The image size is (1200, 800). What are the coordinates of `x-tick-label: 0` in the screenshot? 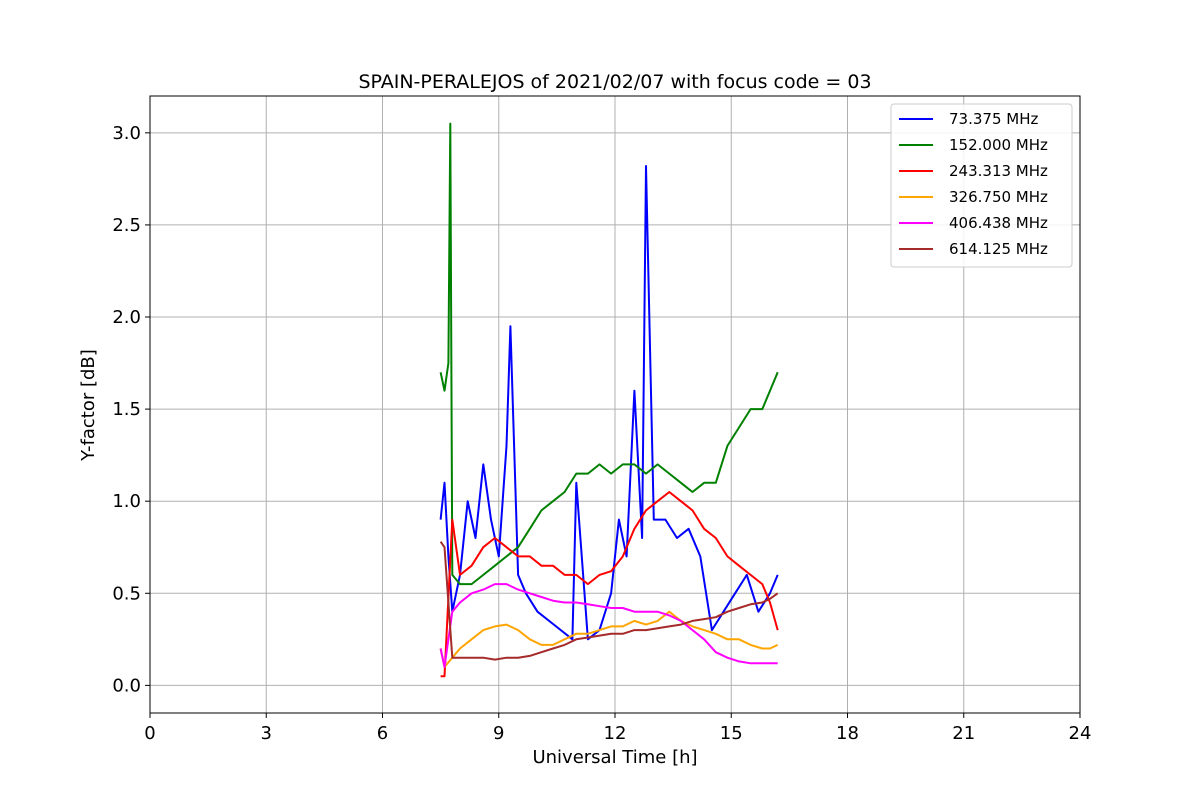 It's located at (149, 733).